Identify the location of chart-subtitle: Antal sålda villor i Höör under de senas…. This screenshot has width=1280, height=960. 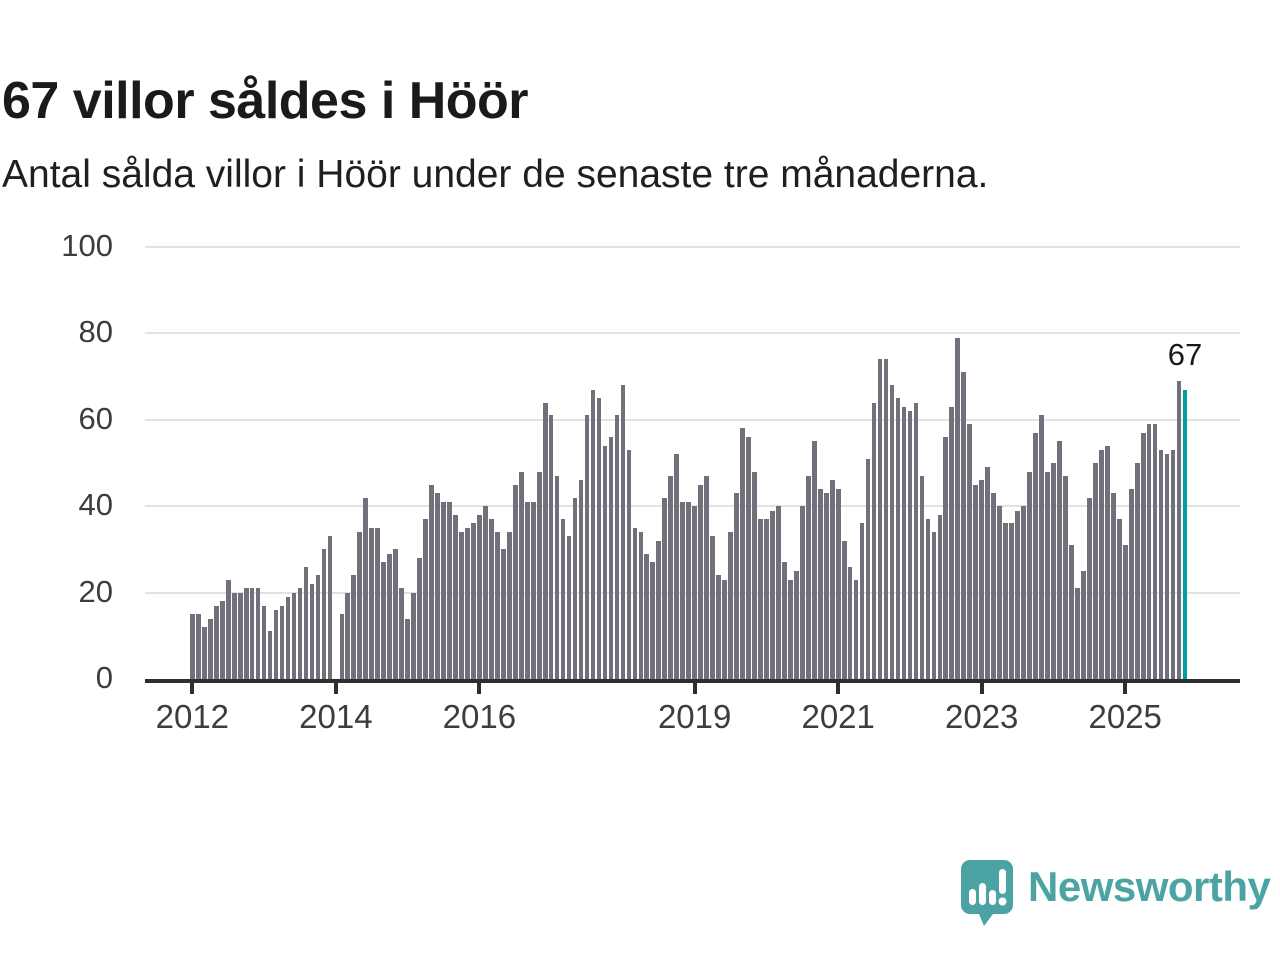
(495, 174).